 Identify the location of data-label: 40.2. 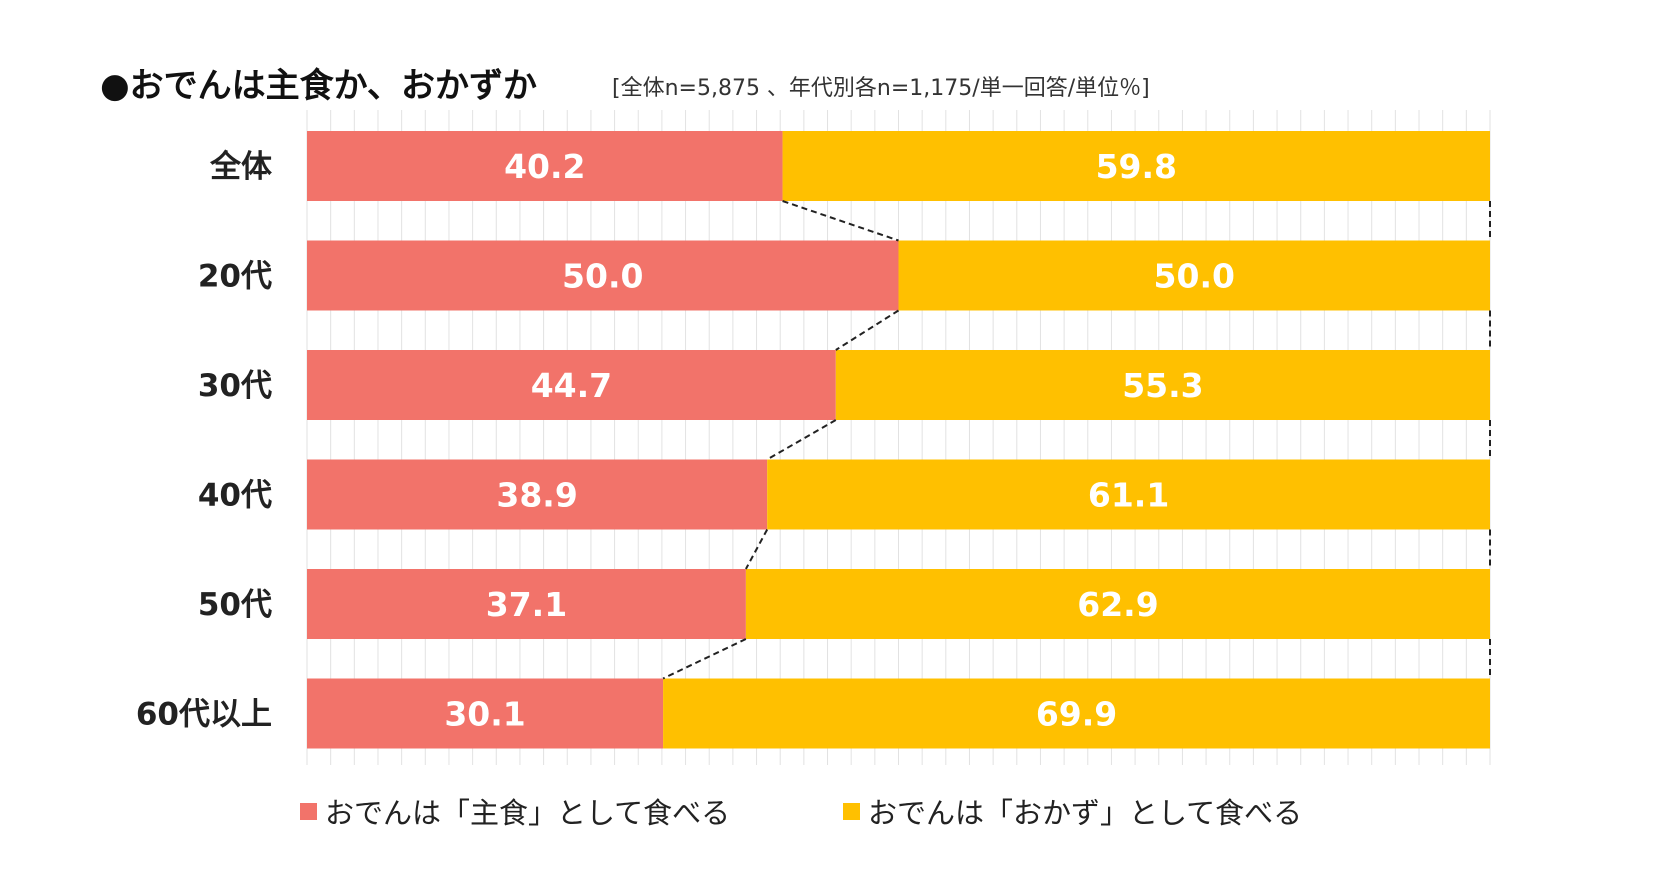
(544, 166).